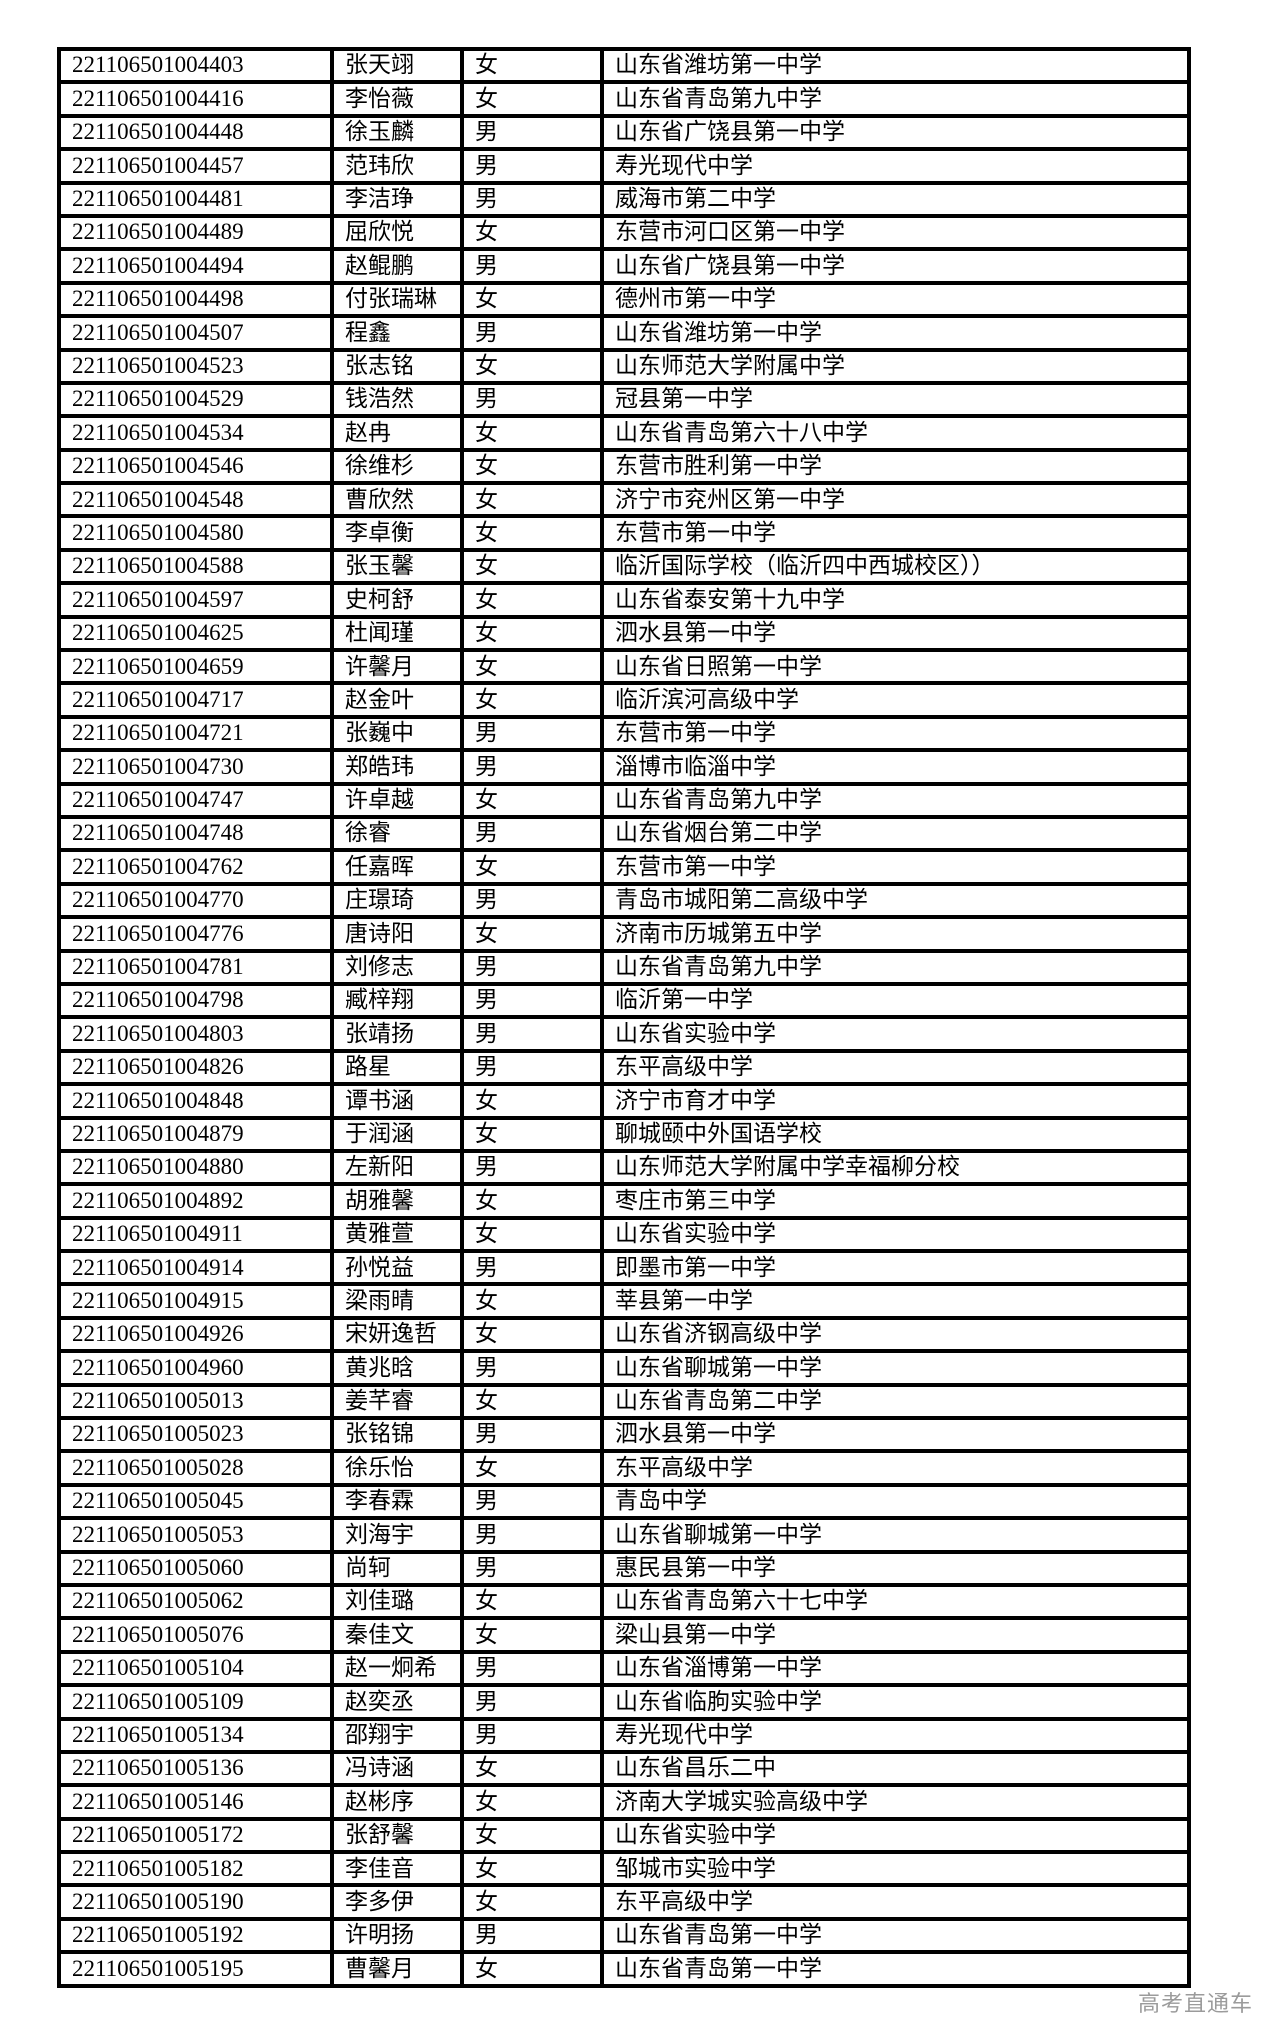 The width and height of the screenshot is (1280, 2044). What do you see at coordinates (895, 1702) in the screenshot?
I see `school-cell: 山东省临朐实验中学` at bounding box center [895, 1702].